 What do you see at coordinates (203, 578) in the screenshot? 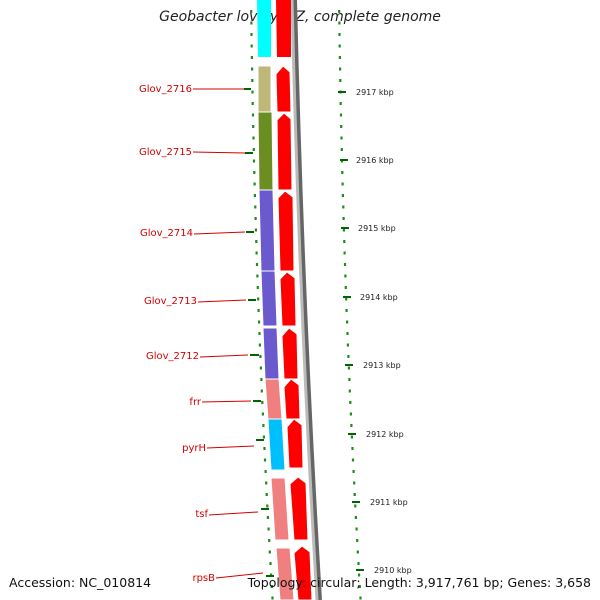
I see `gene-label: rpsB` at bounding box center [203, 578].